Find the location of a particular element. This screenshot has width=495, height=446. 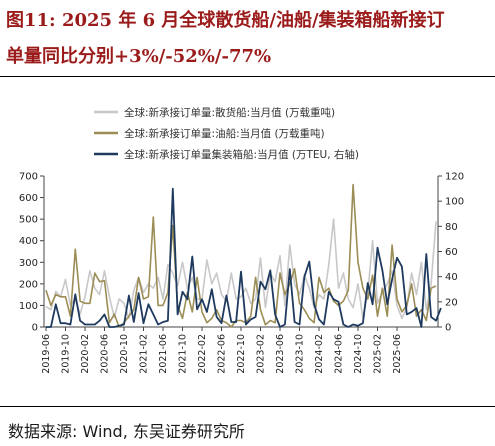

y2-tick-label: 120 is located at coordinates (454, 177).